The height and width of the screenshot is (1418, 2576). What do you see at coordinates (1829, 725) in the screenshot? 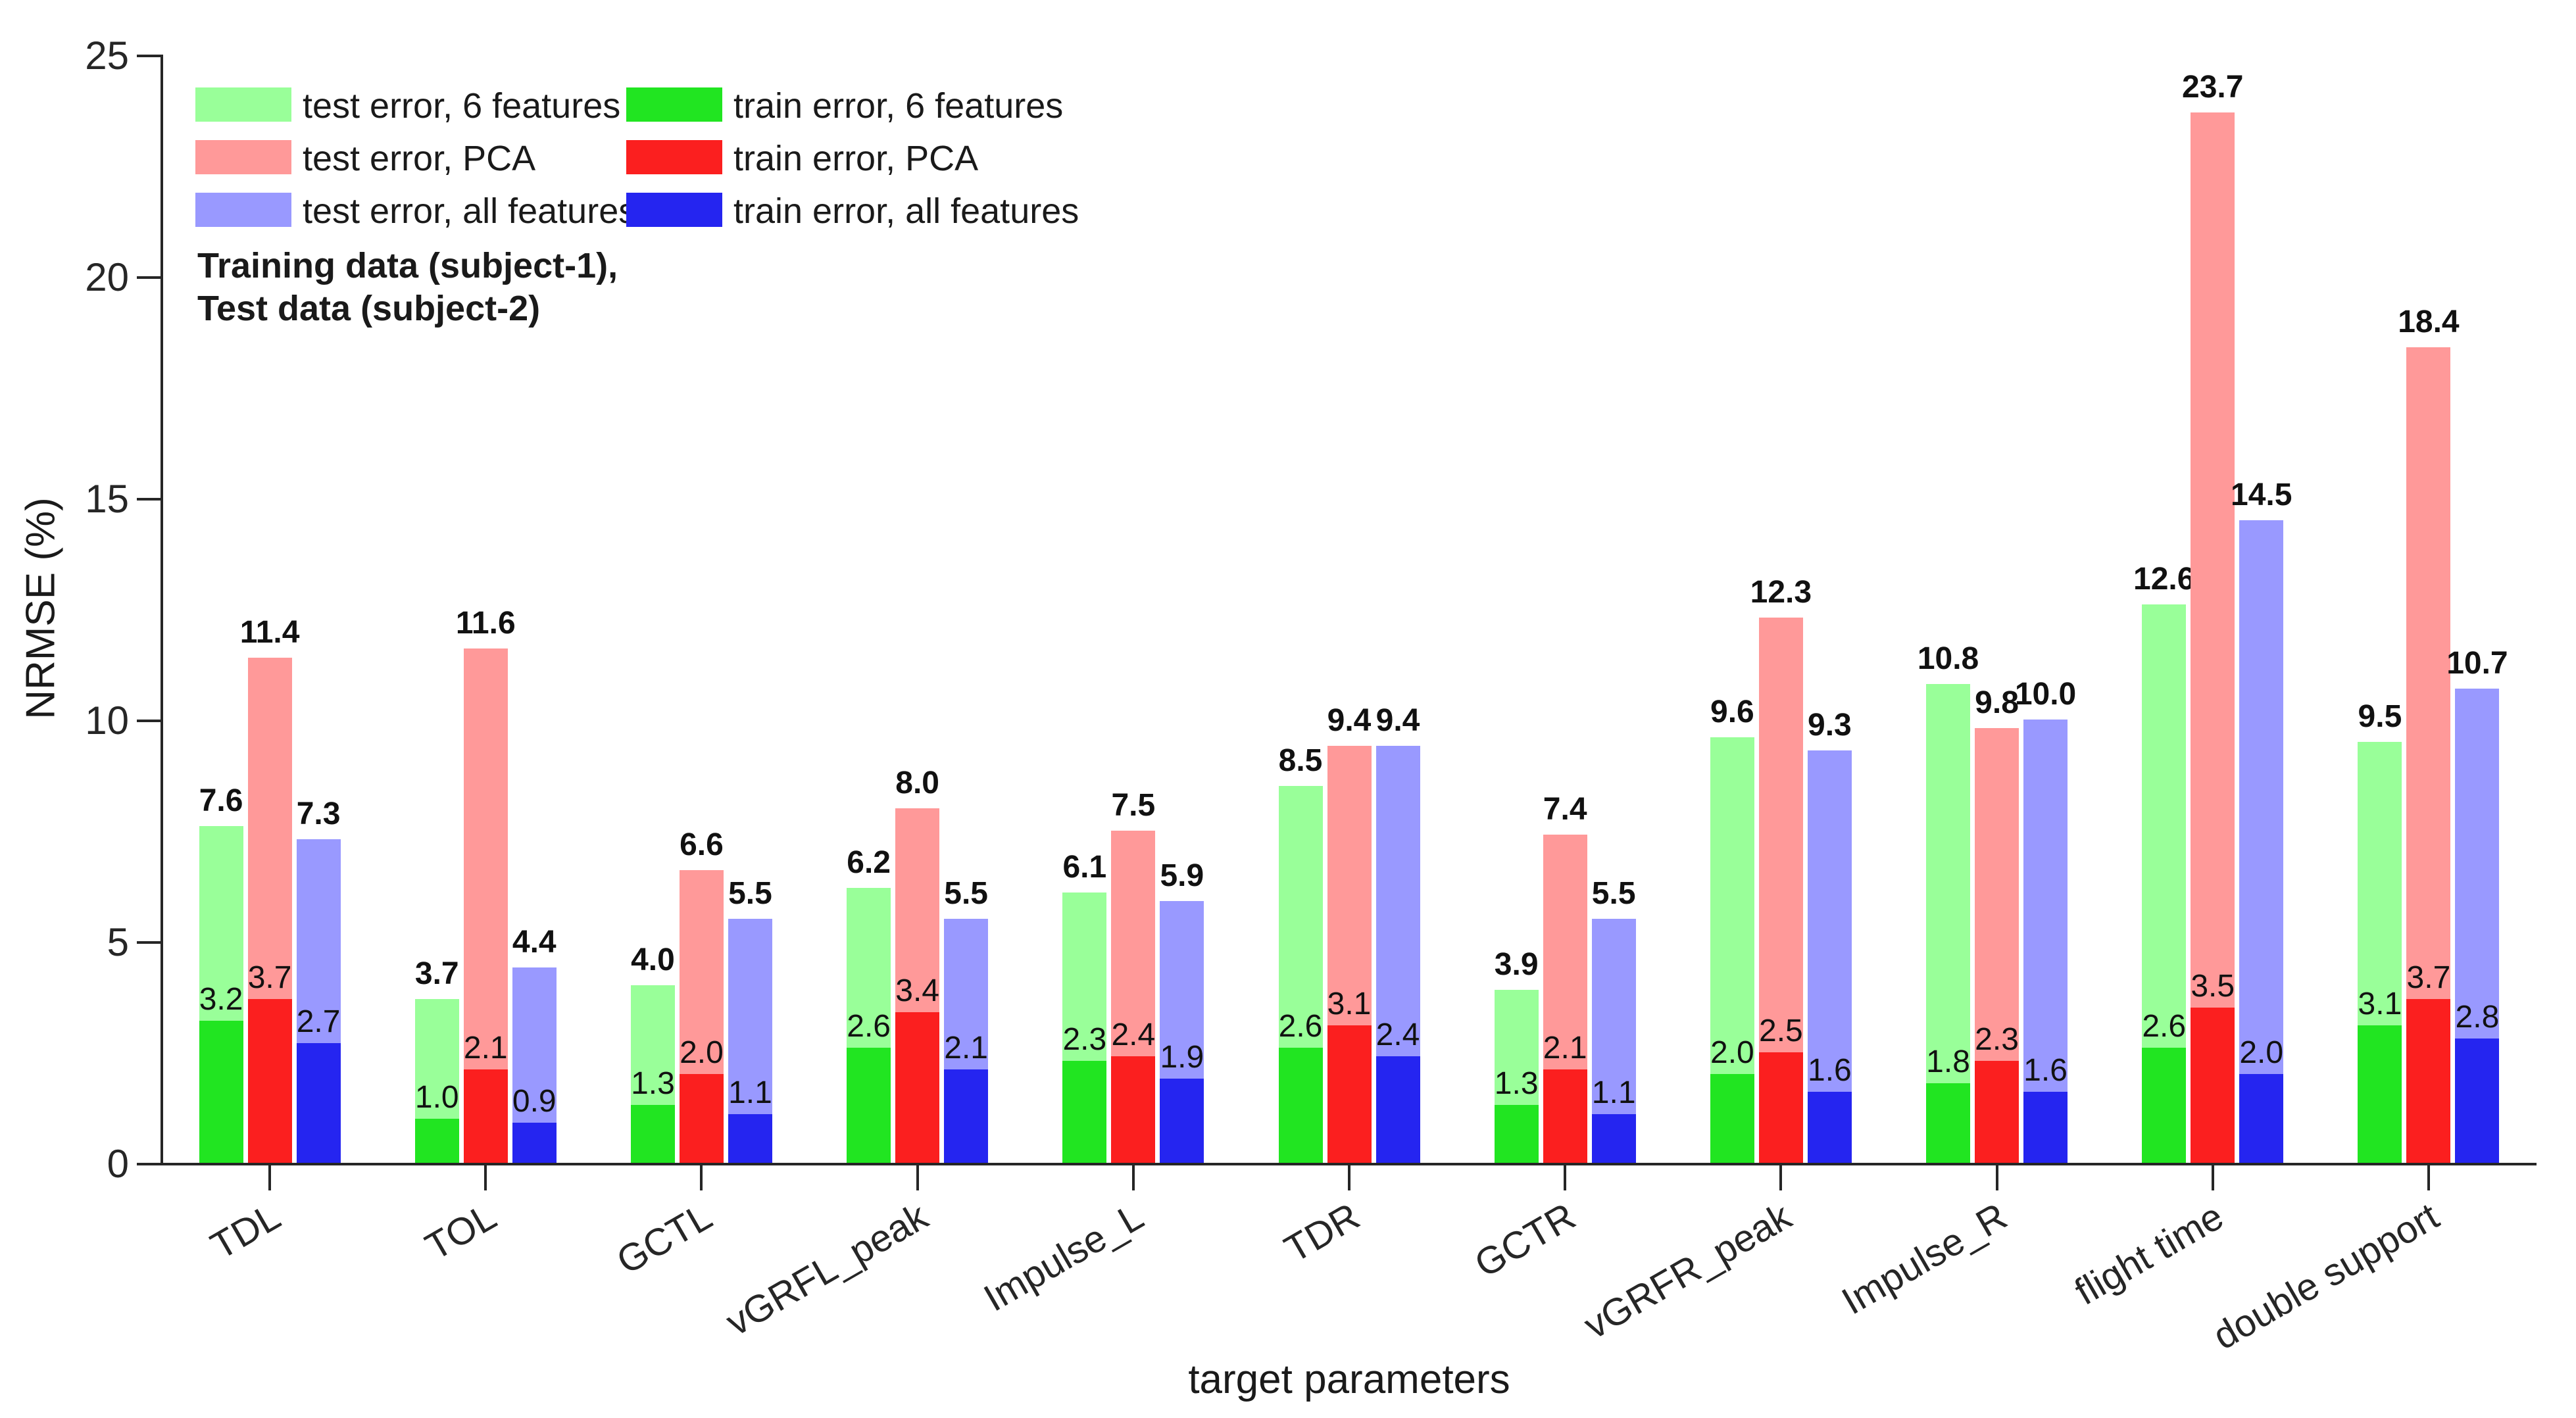
I see `value-label-test: 9.3` at bounding box center [1829, 725].